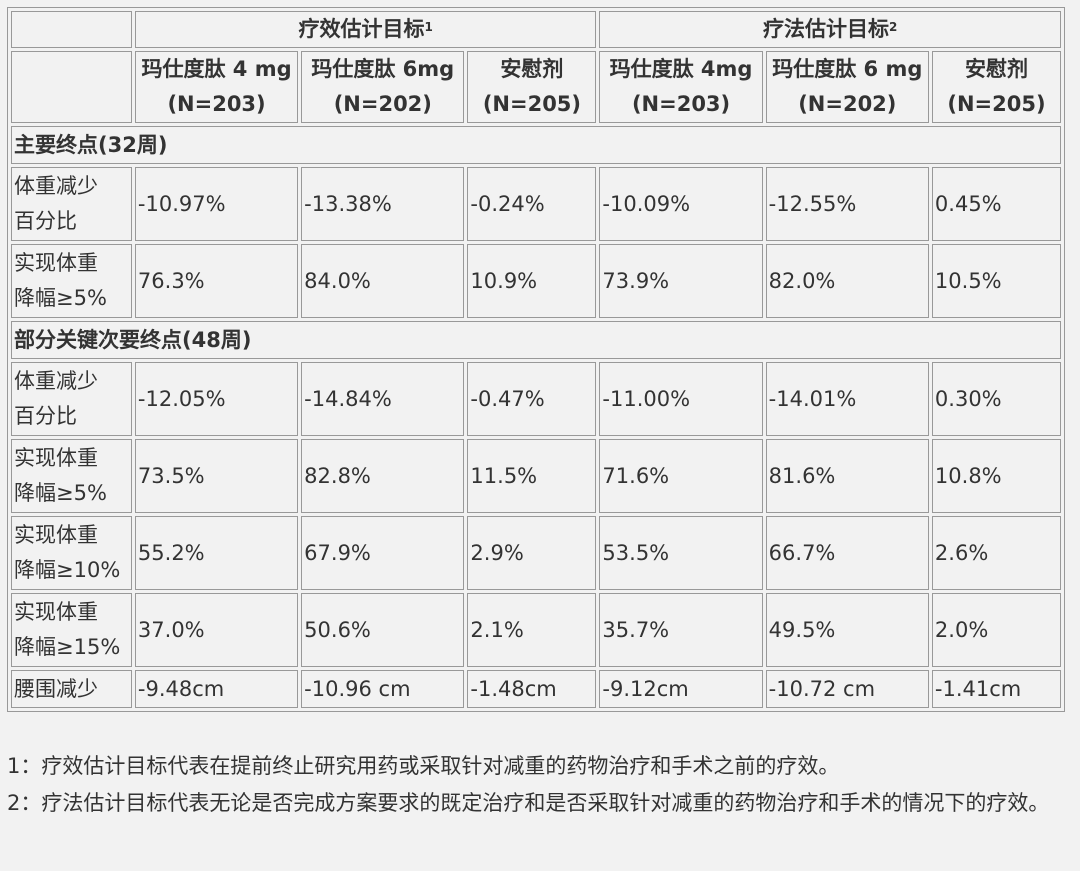  I want to click on column-header-name: 玛仕度肽 4mg, so click(681, 69).